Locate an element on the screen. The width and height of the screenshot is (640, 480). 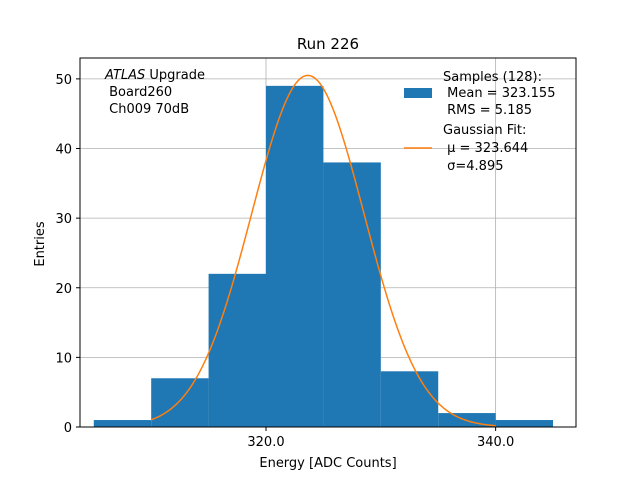
y-tick-label-3: 30 is located at coordinates (63, 219).